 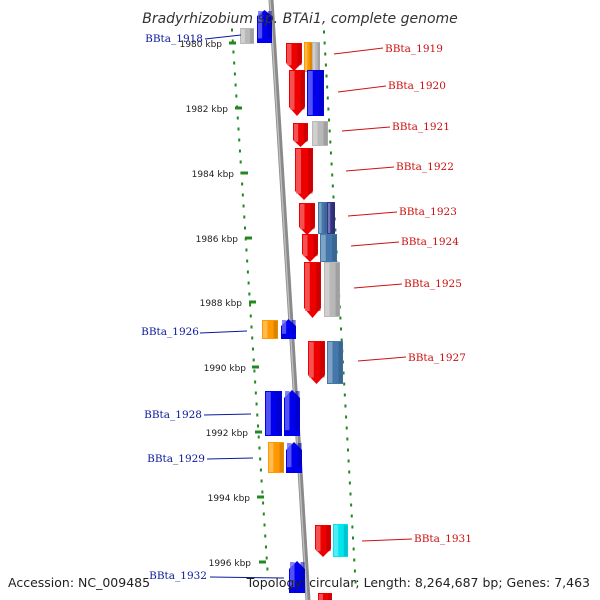 What do you see at coordinates (174, 39) in the screenshot?
I see `gene-label-bbta-1918: BBta_1918` at bounding box center [174, 39].